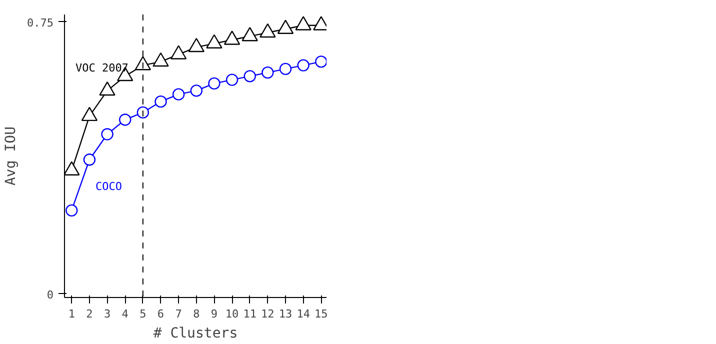 The image size is (716, 344). Describe the element at coordinates (178, 314) in the screenshot. I see `x-tick-label: 7` at that location.